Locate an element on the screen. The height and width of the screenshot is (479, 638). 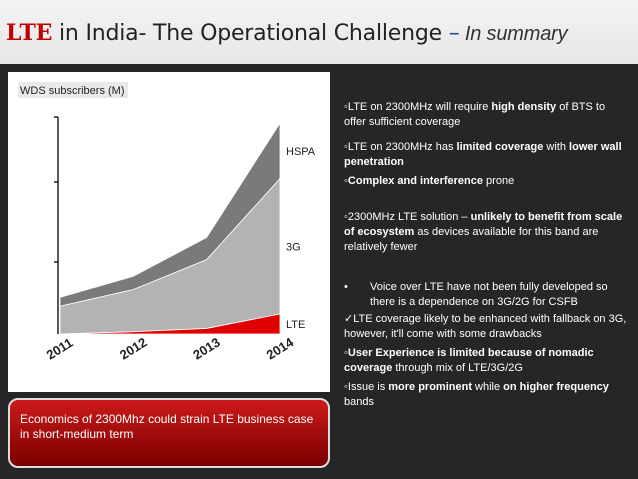
bullet-text: ◦Issue is is located at coordinates (366, 387).